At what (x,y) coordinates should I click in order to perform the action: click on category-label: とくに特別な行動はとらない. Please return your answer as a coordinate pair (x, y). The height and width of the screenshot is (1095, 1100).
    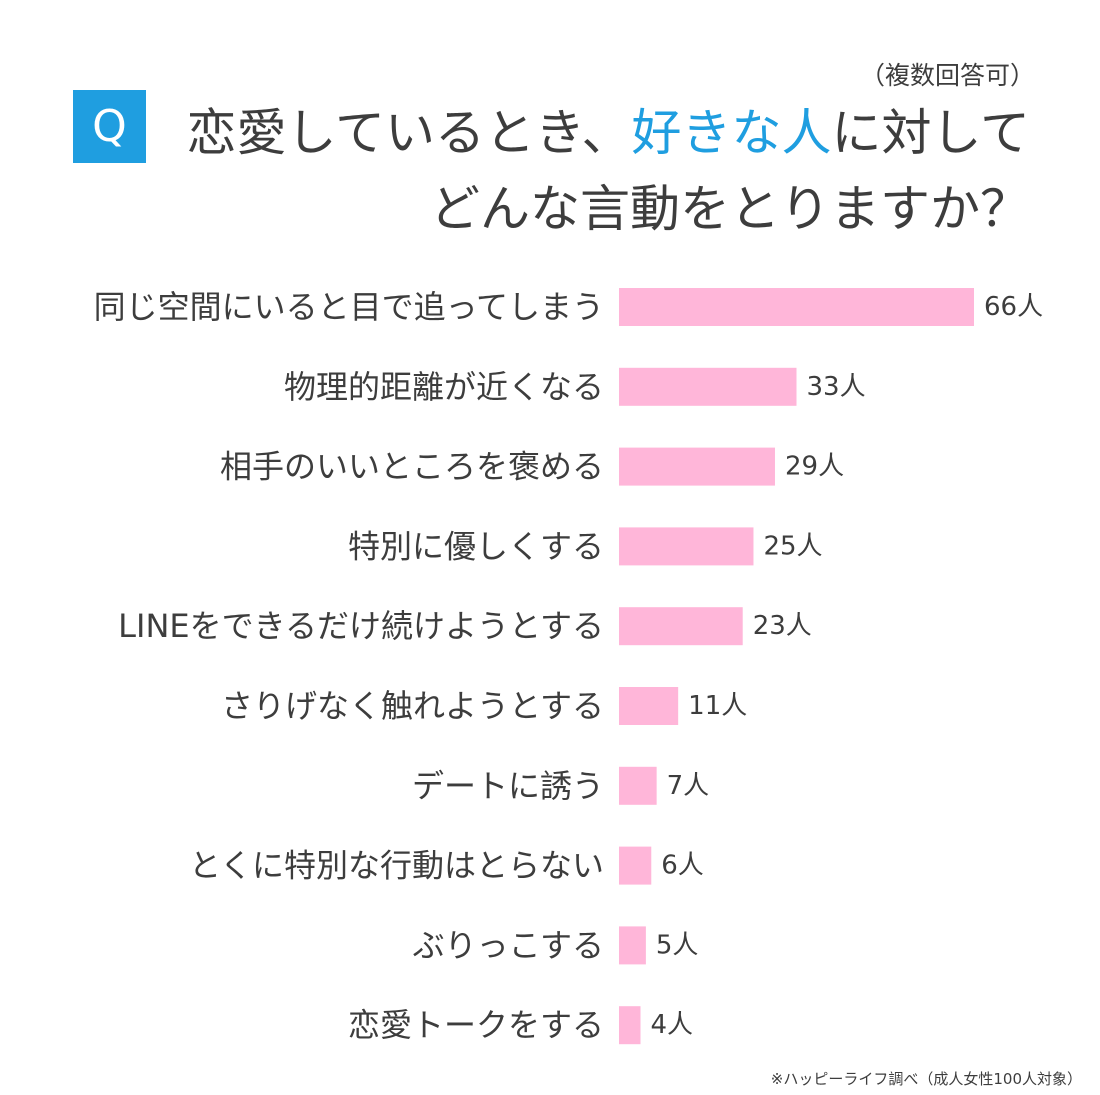
    Looking at the image, I should click on (396, 866).